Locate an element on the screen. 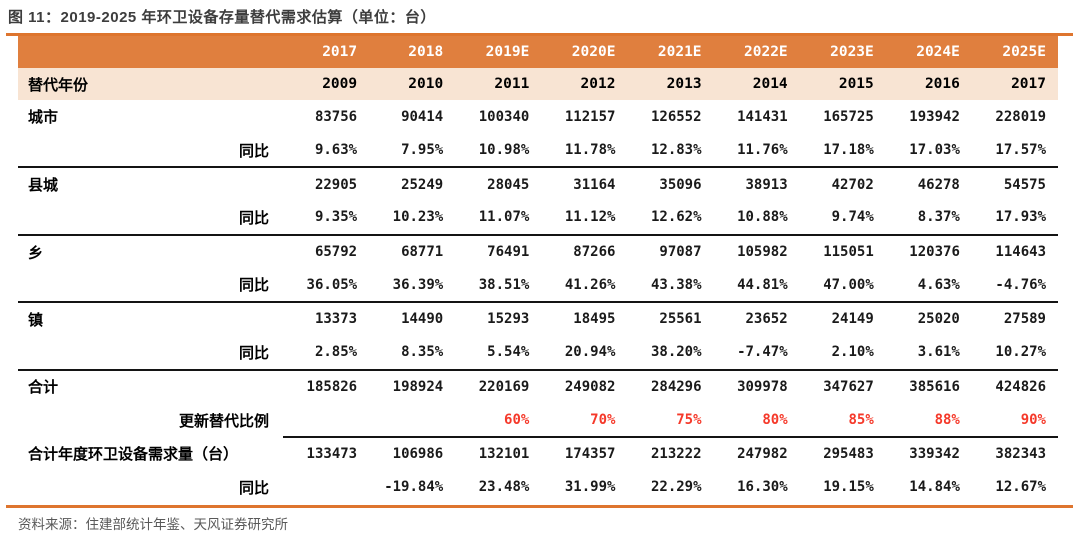  value-cell: 3.61% is located at coordinates (928, 353).